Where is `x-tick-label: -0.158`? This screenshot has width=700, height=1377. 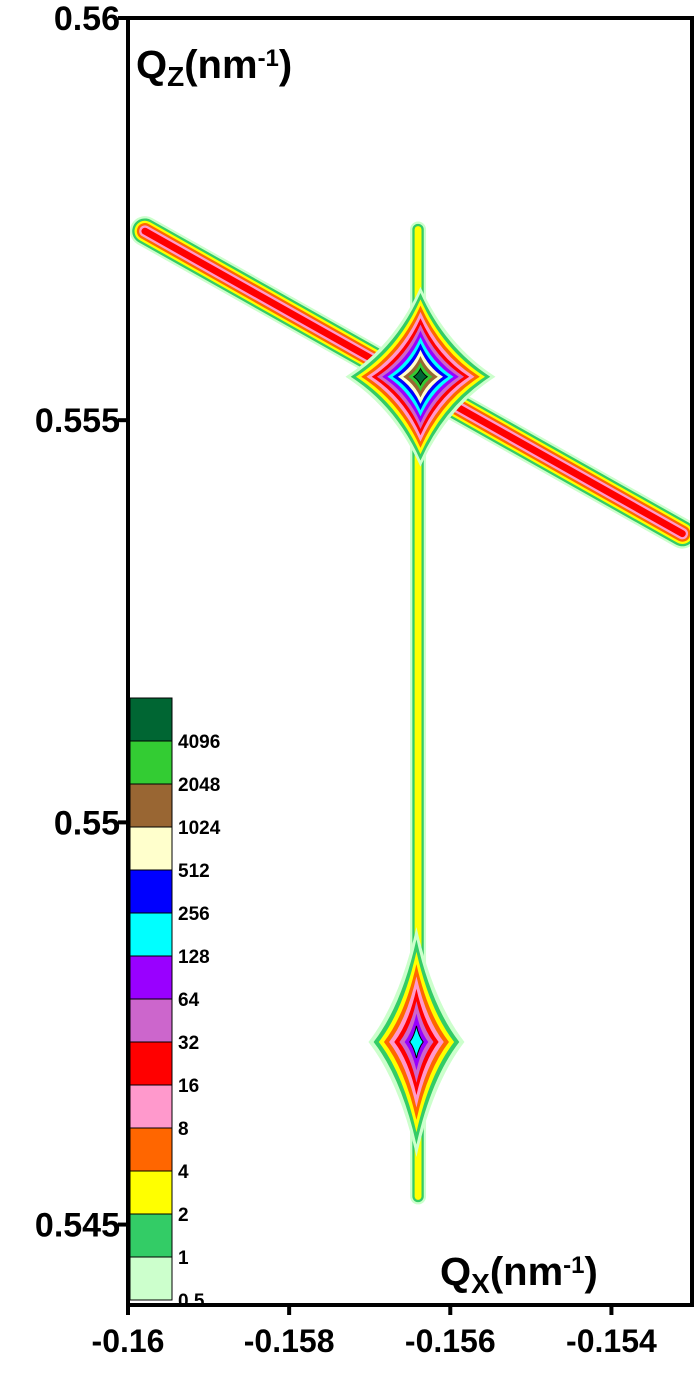
x-tick-label: -0.158 is located at coordinates (289, 1341).